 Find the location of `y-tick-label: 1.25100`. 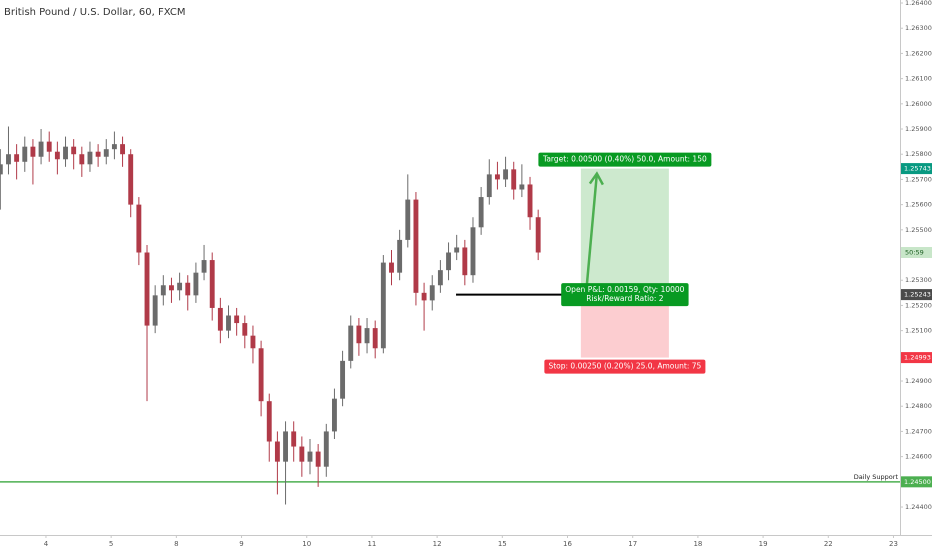

y-tick-label: 1.25100 is located at coordinates (918, 331).